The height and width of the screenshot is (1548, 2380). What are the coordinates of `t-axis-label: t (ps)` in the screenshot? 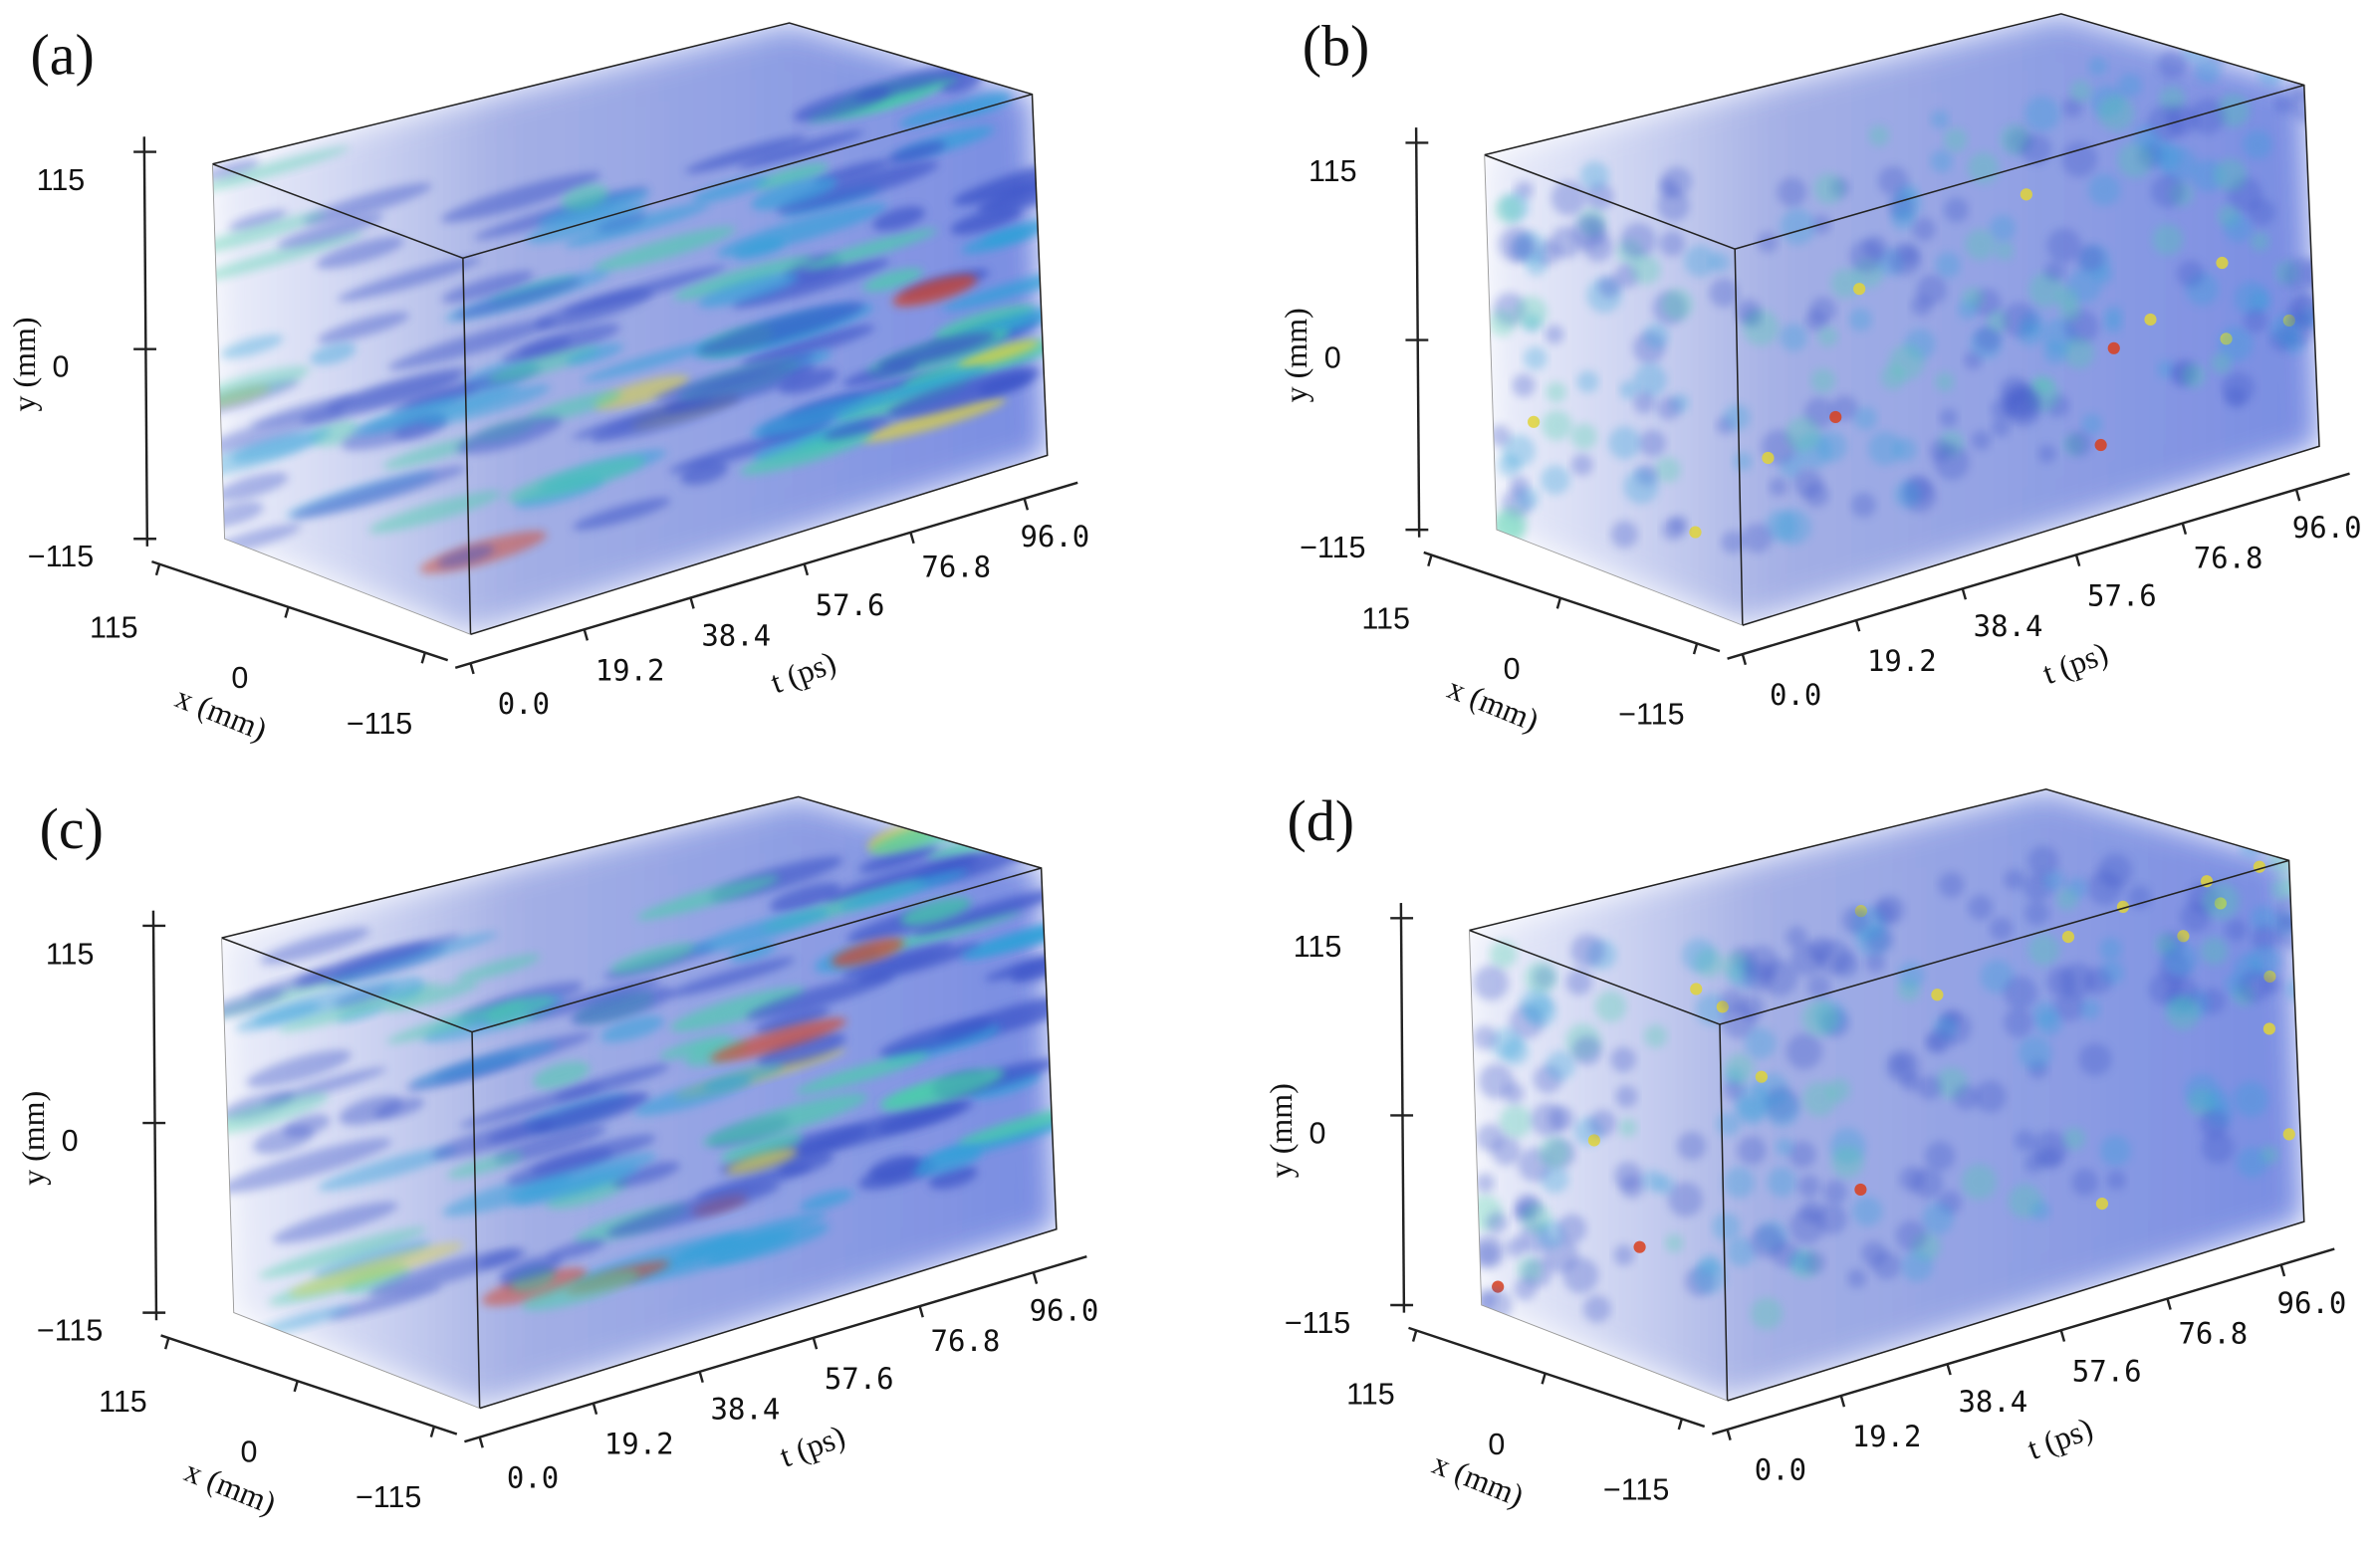 It's located at (803, 672).